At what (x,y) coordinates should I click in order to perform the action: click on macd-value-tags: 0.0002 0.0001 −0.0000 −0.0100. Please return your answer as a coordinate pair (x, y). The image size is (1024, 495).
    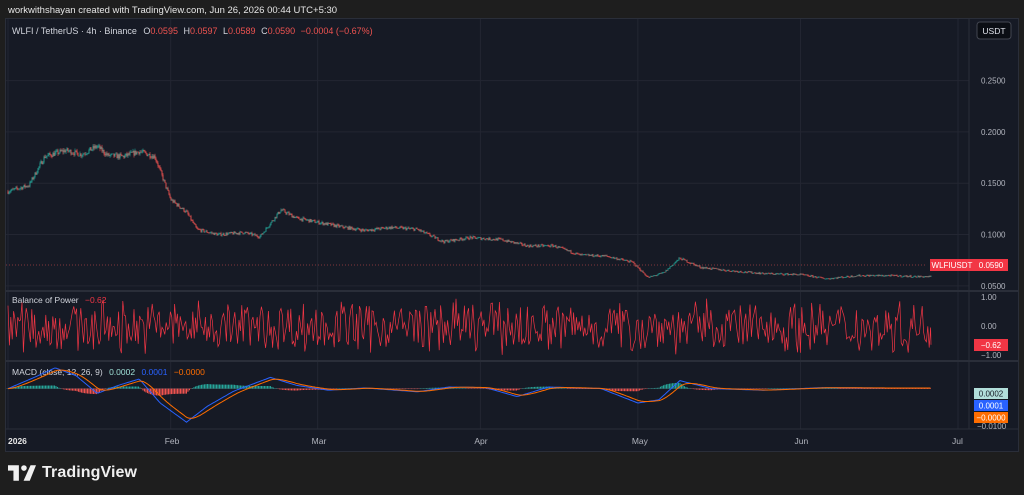
    Looking at the image, I should click on (991, 409).